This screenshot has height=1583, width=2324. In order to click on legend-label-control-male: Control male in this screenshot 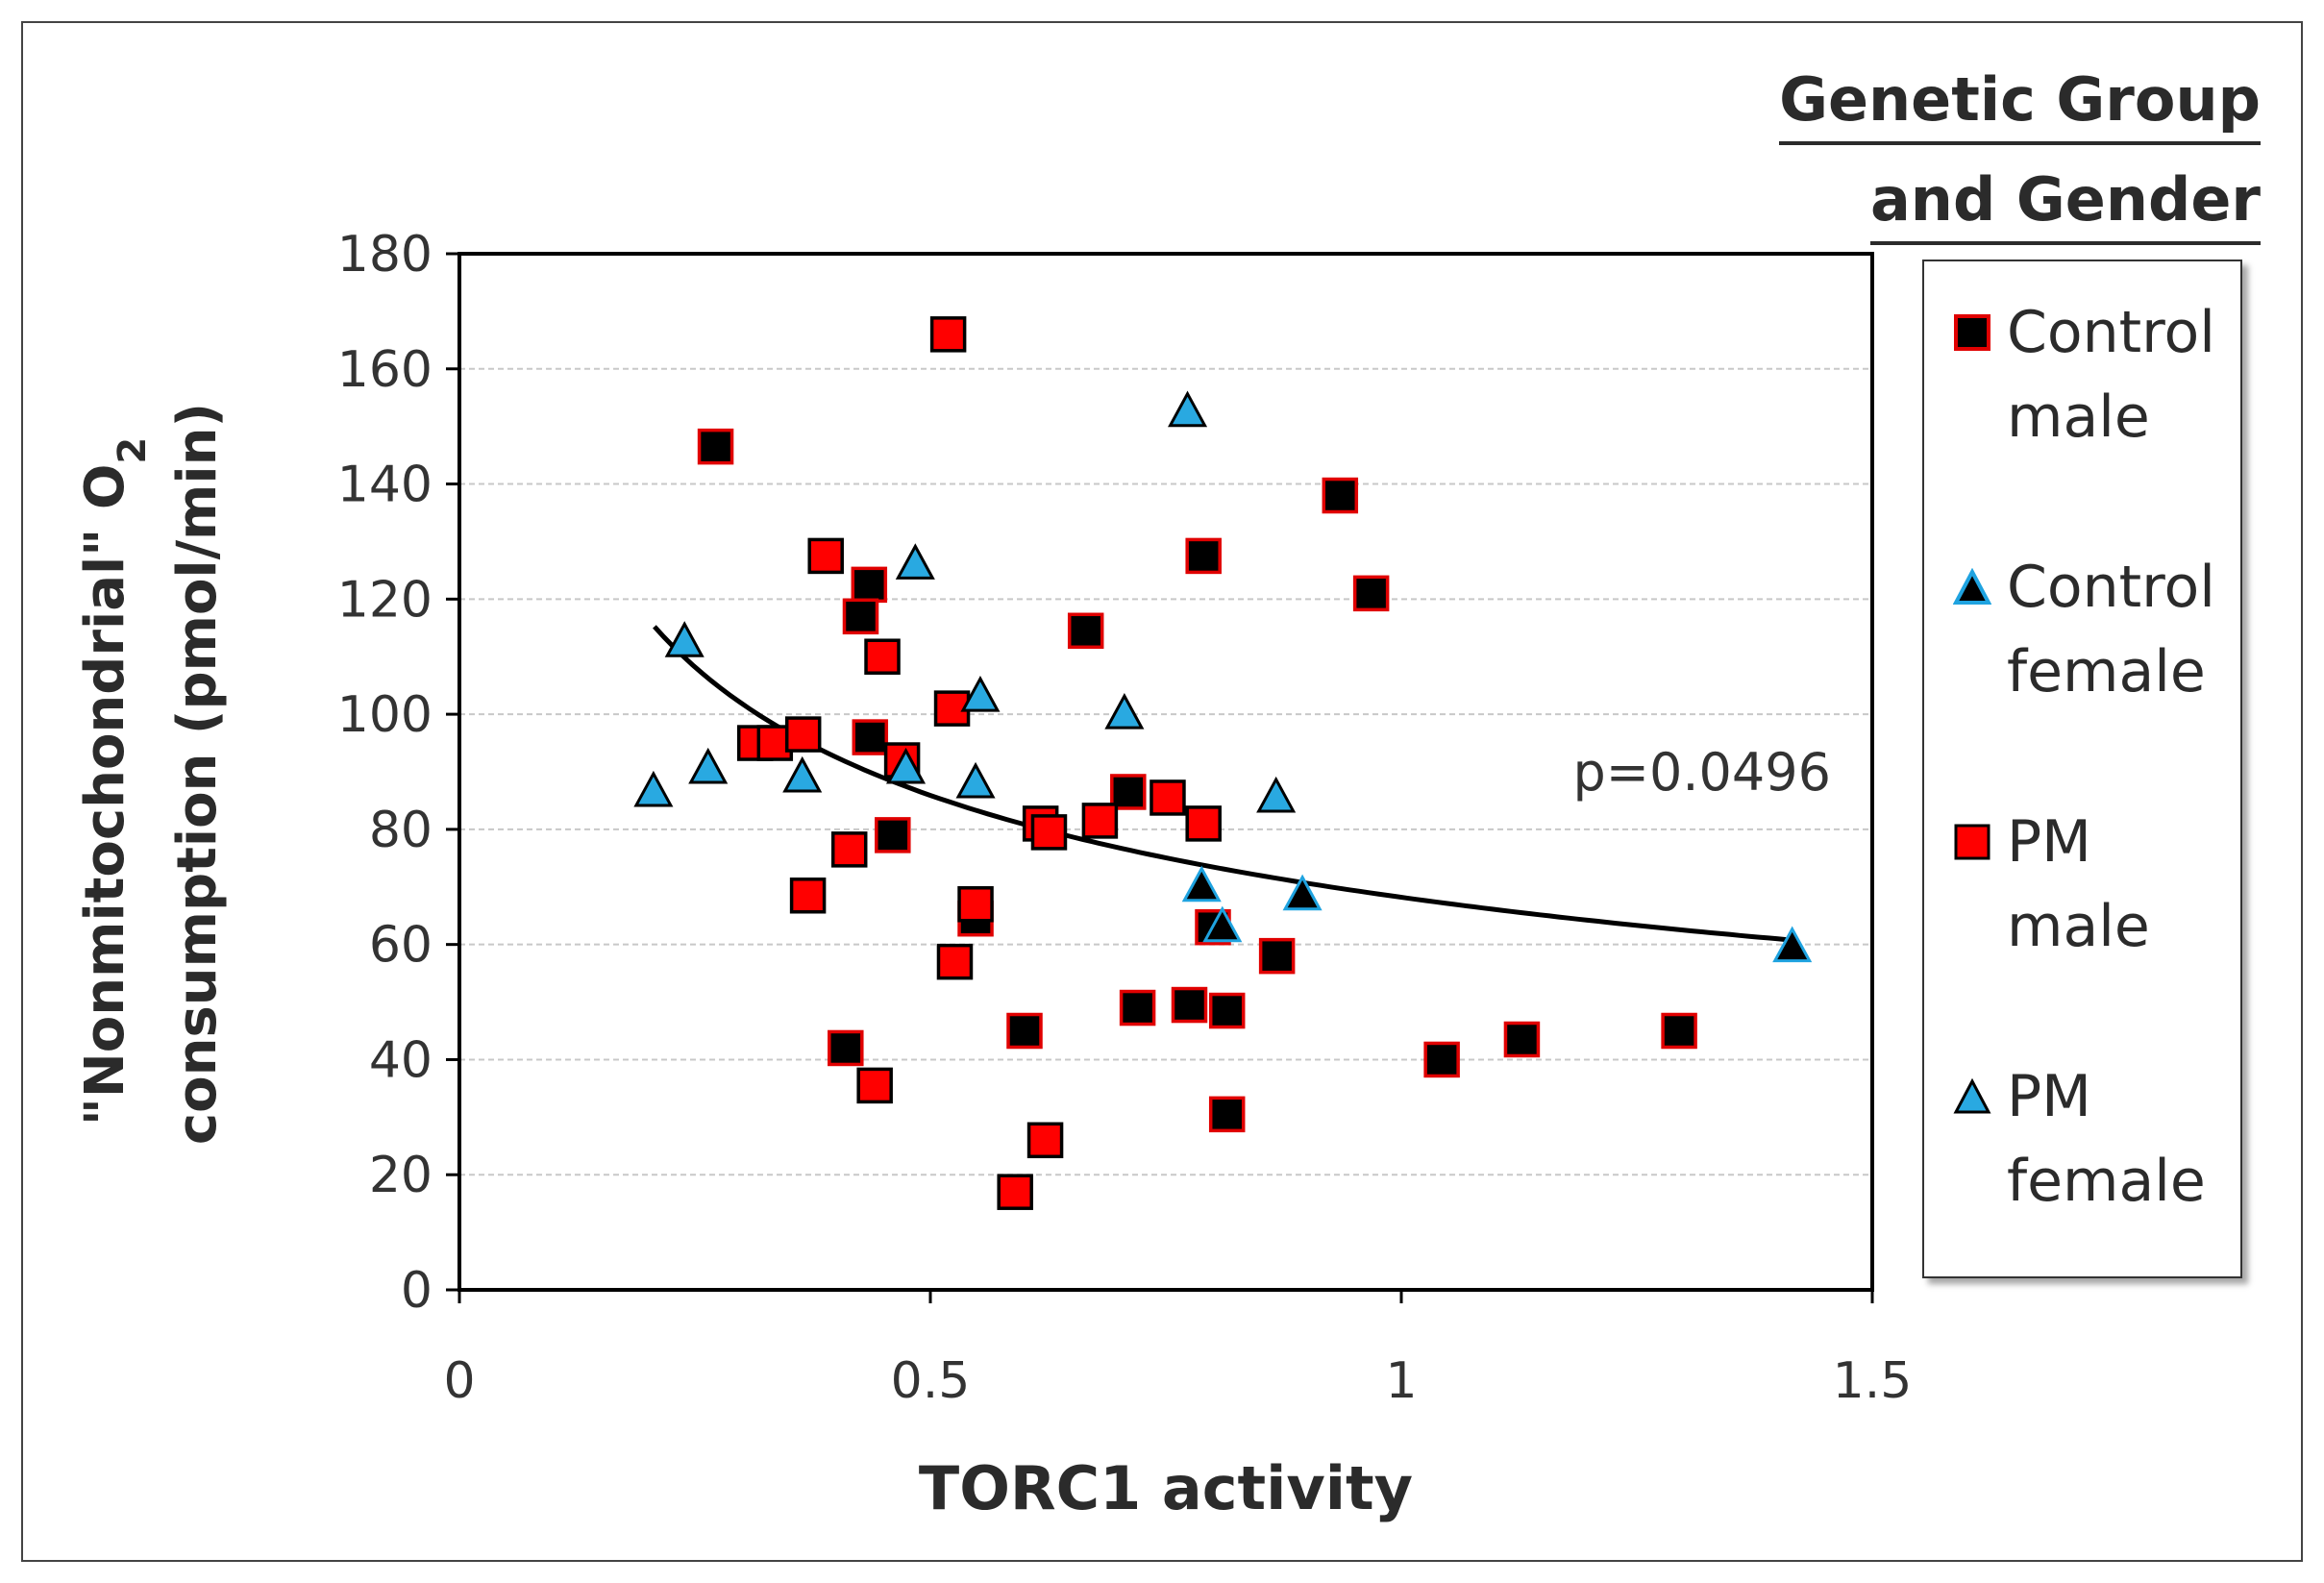, I will do `click(2111, 375)`.